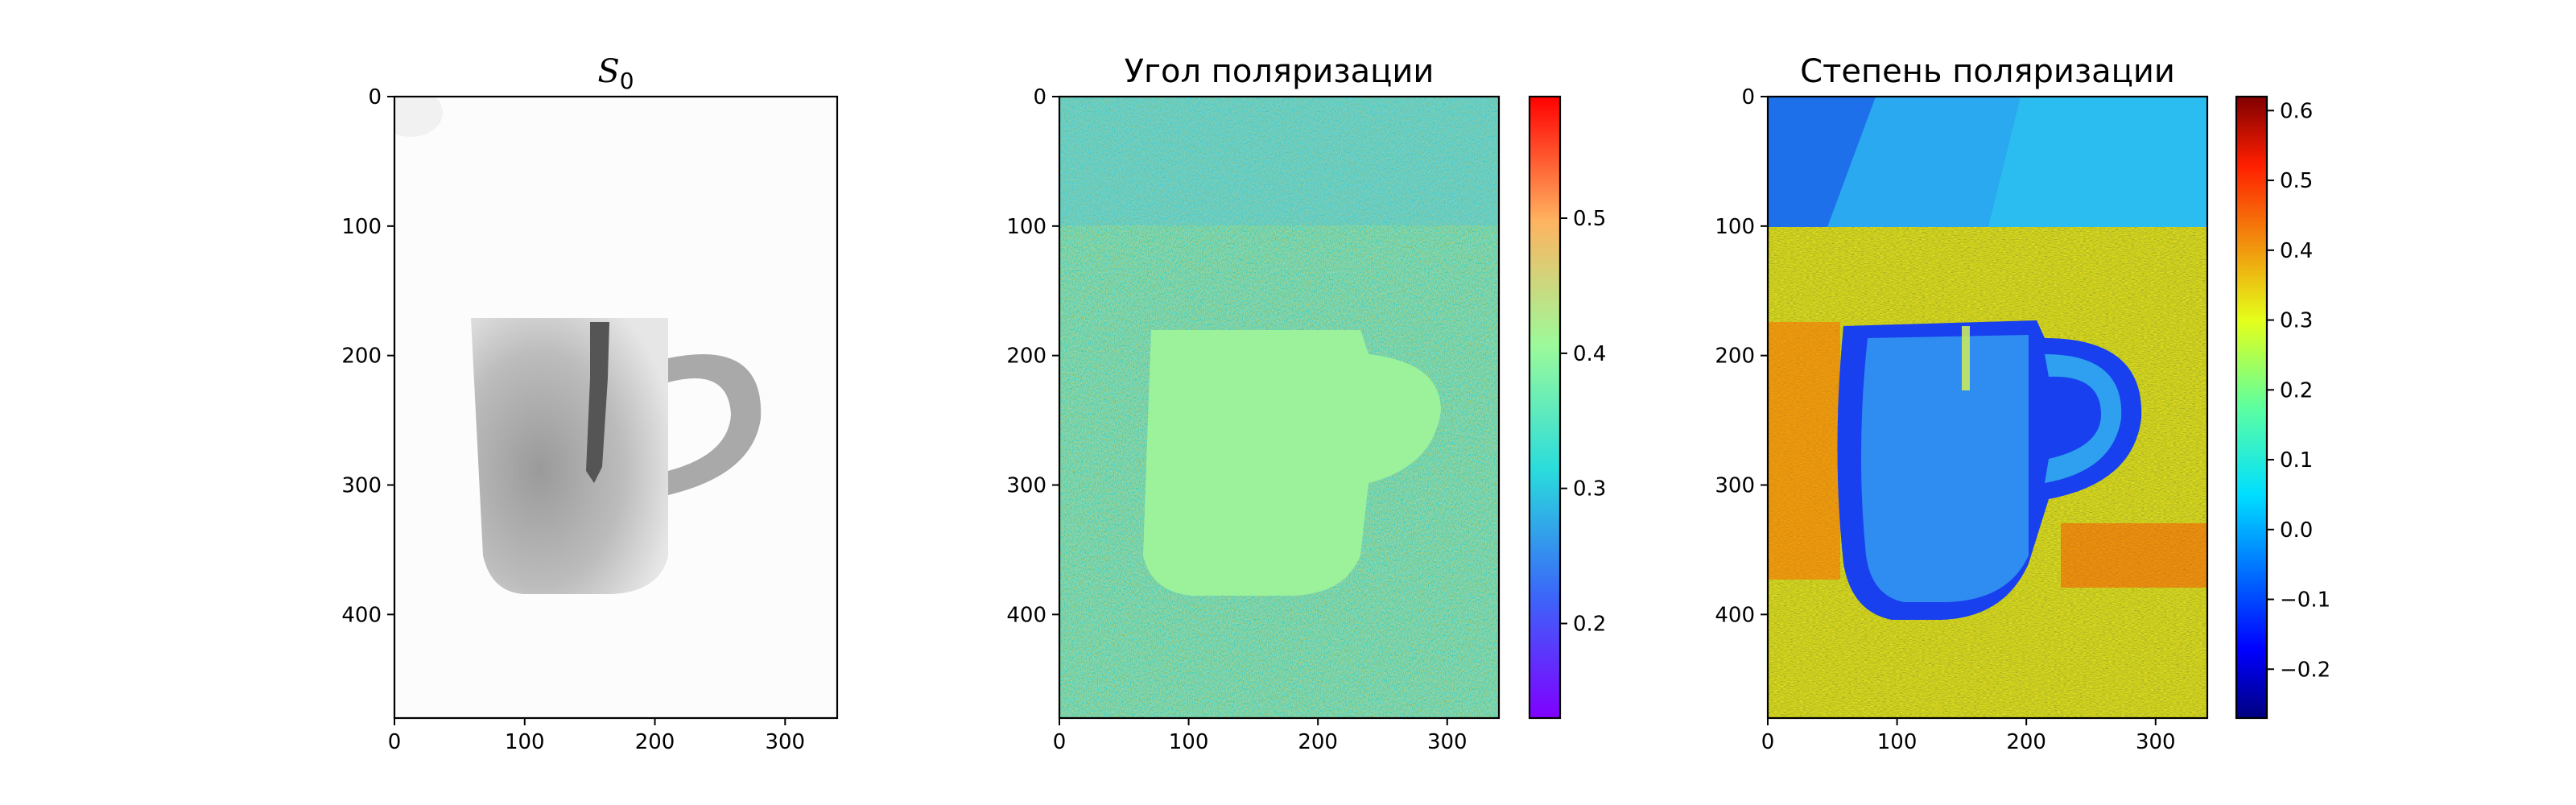 This screenshot has height=805, width=2576. I want to click on colorbar-tick-label: −0.1, so click(2305, 600).